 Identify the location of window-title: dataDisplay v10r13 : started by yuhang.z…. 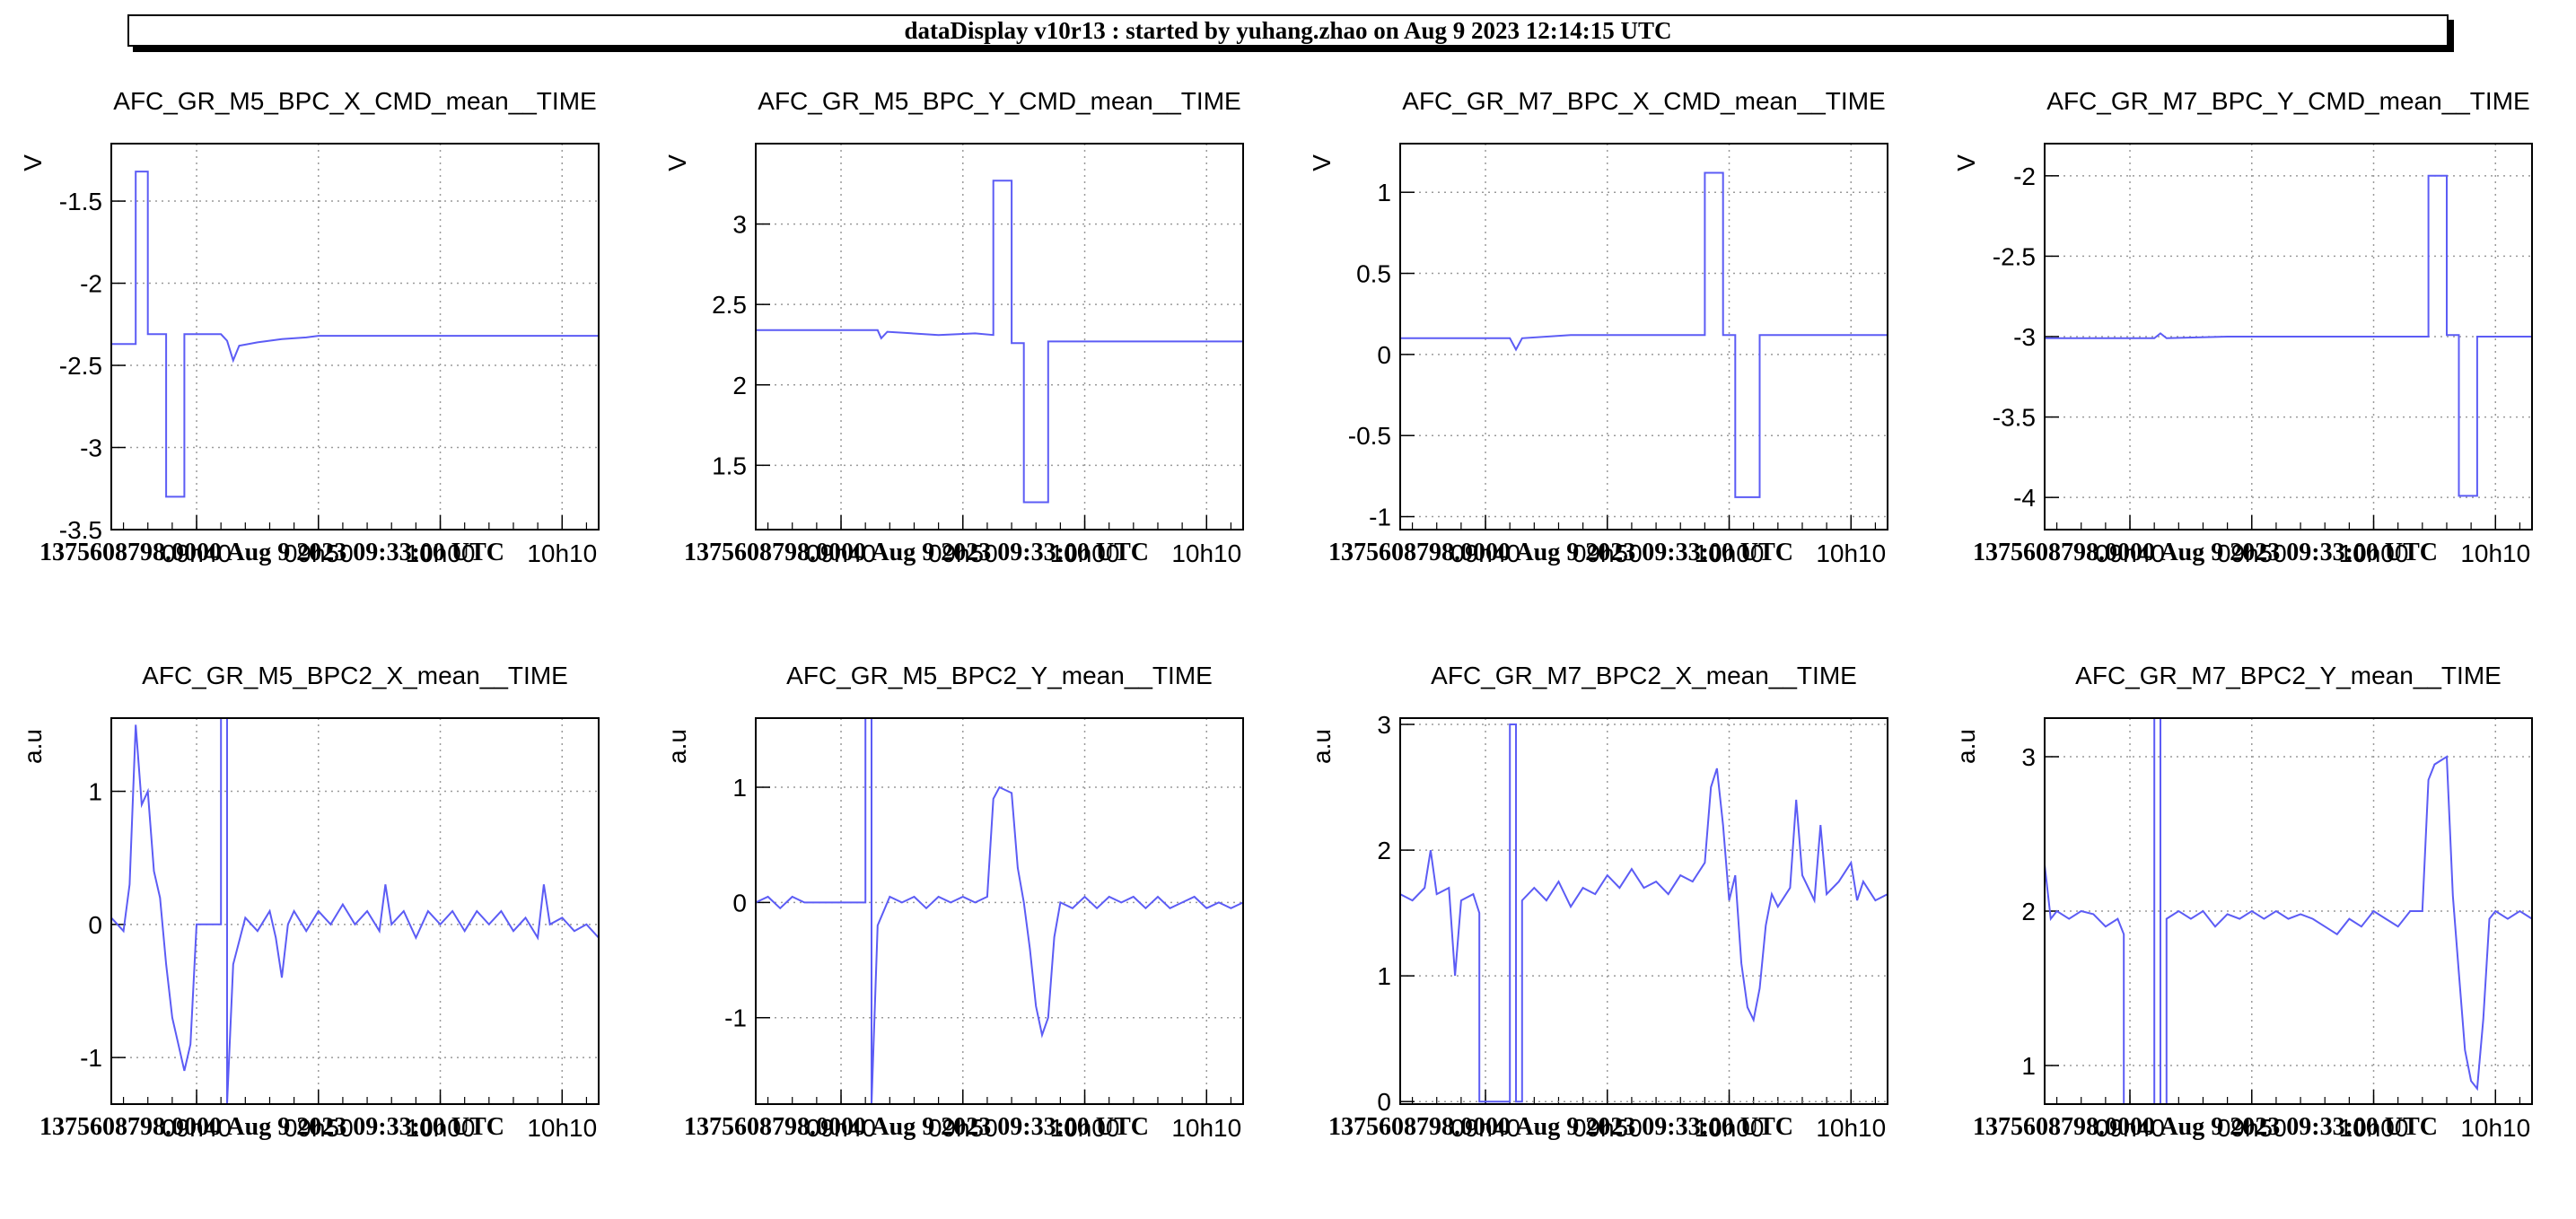
(1288, 30).